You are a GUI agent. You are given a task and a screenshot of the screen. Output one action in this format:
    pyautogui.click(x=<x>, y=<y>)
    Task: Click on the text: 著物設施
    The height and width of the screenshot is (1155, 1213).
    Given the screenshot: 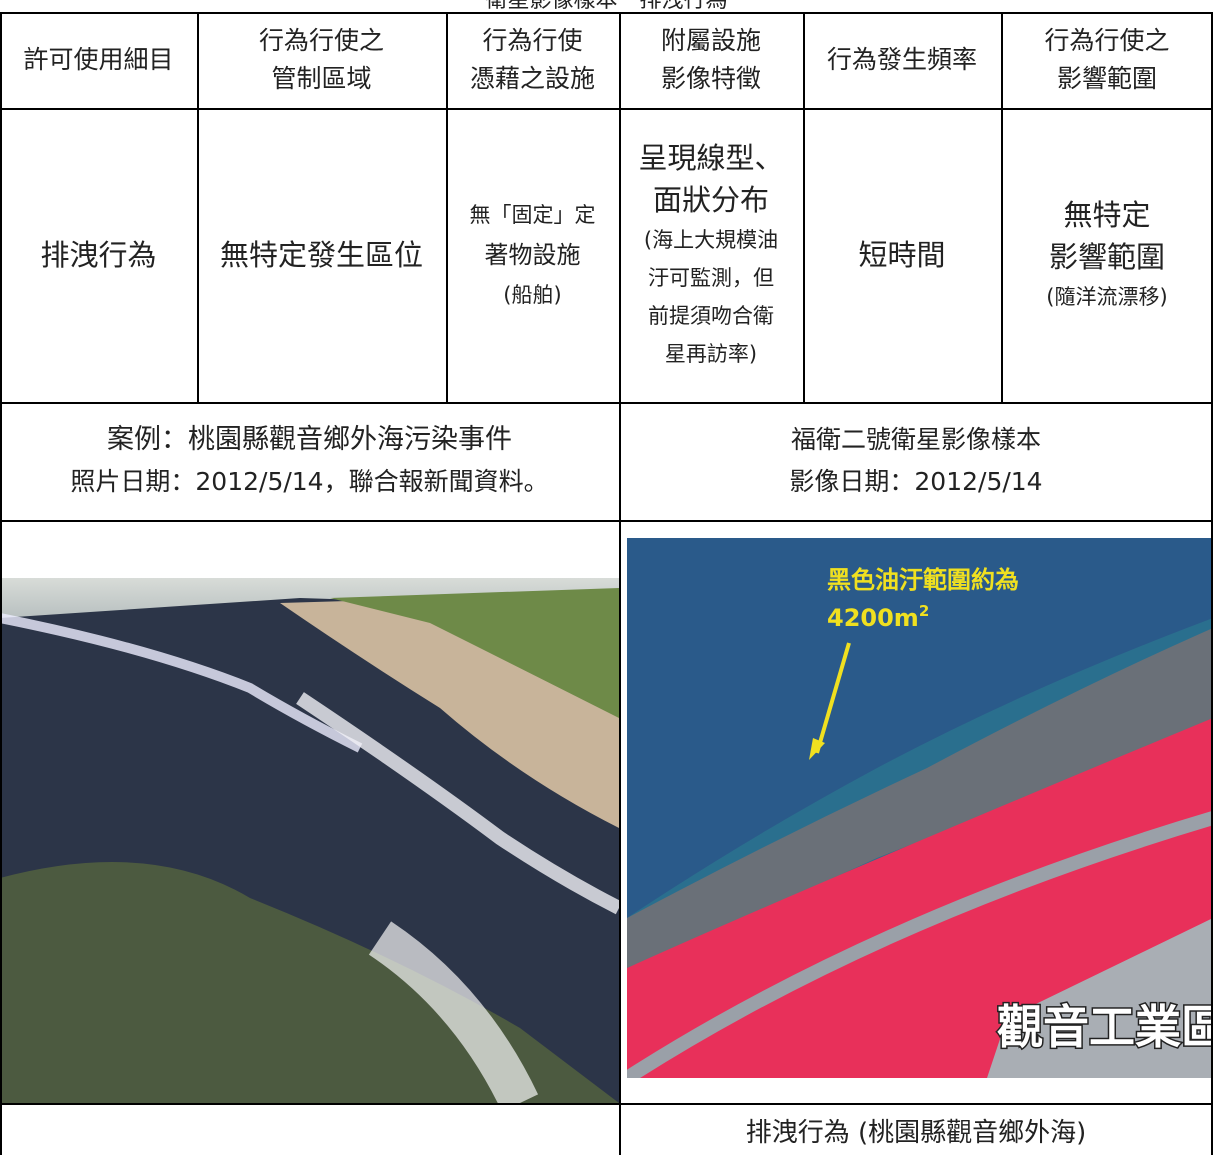 What is the action you would take?
    pyautogui.click(x=532, y=255)
    